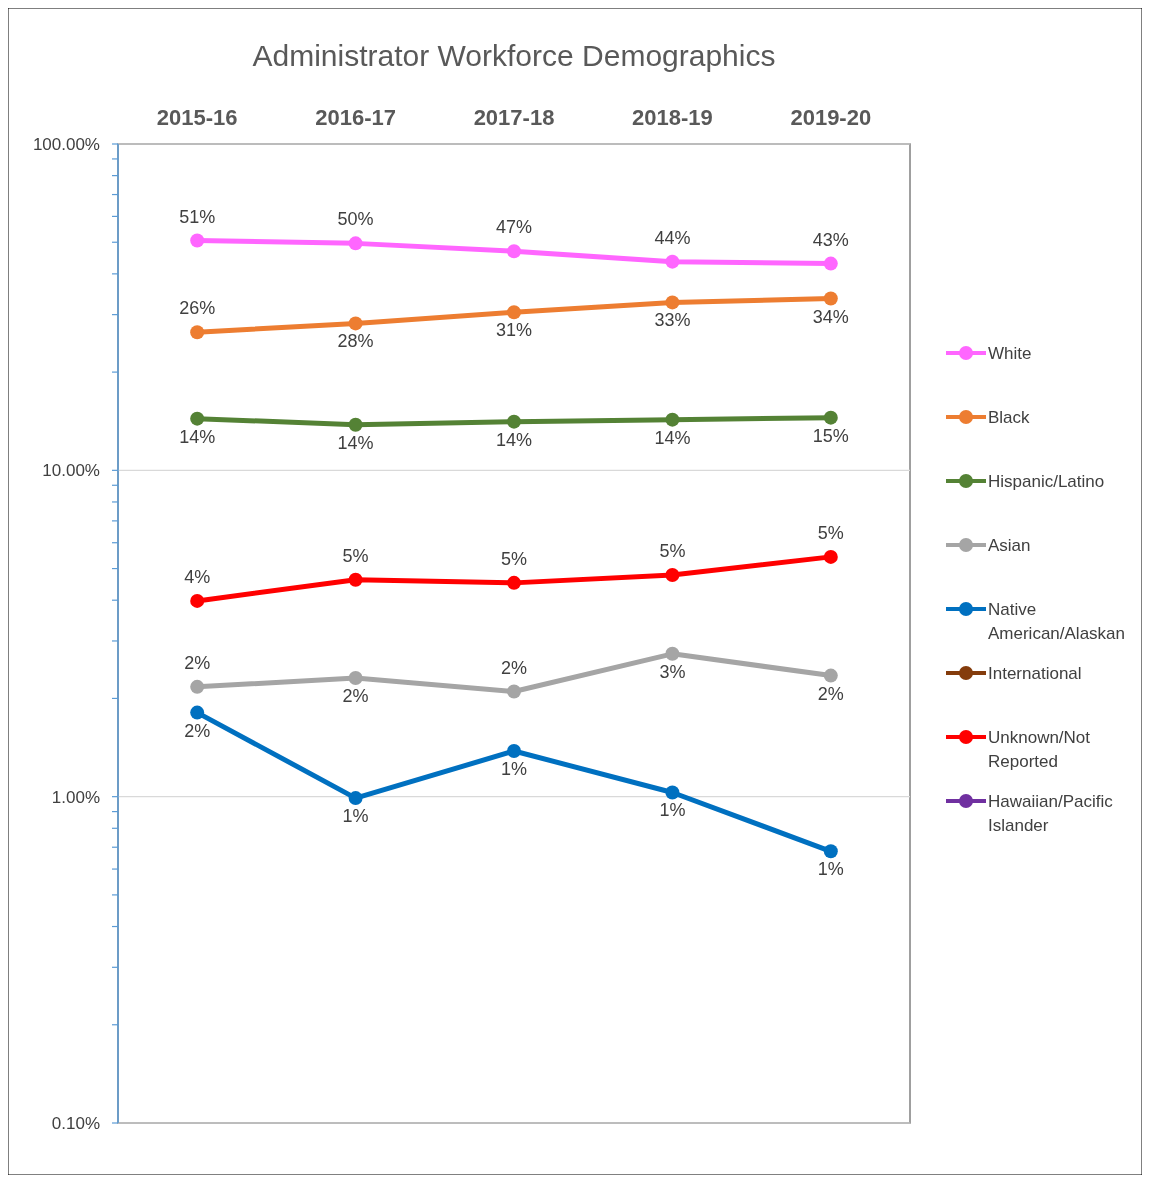  I want to click on chart-title: Administrator Workforce Demographics, so click(514, 55).